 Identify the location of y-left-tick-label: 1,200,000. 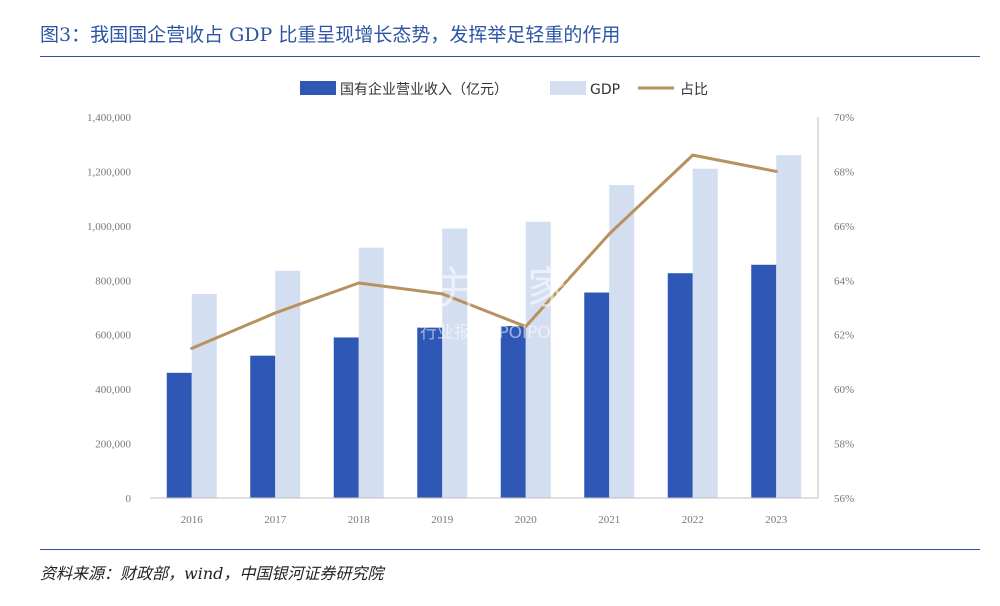
(109, 172).